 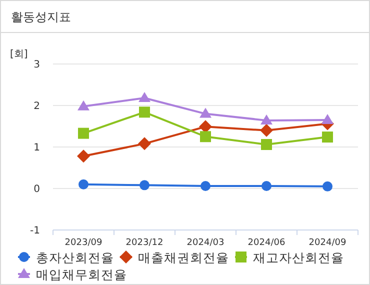 I want to click on y-tick-label: 2, so click(x=37, y=106).